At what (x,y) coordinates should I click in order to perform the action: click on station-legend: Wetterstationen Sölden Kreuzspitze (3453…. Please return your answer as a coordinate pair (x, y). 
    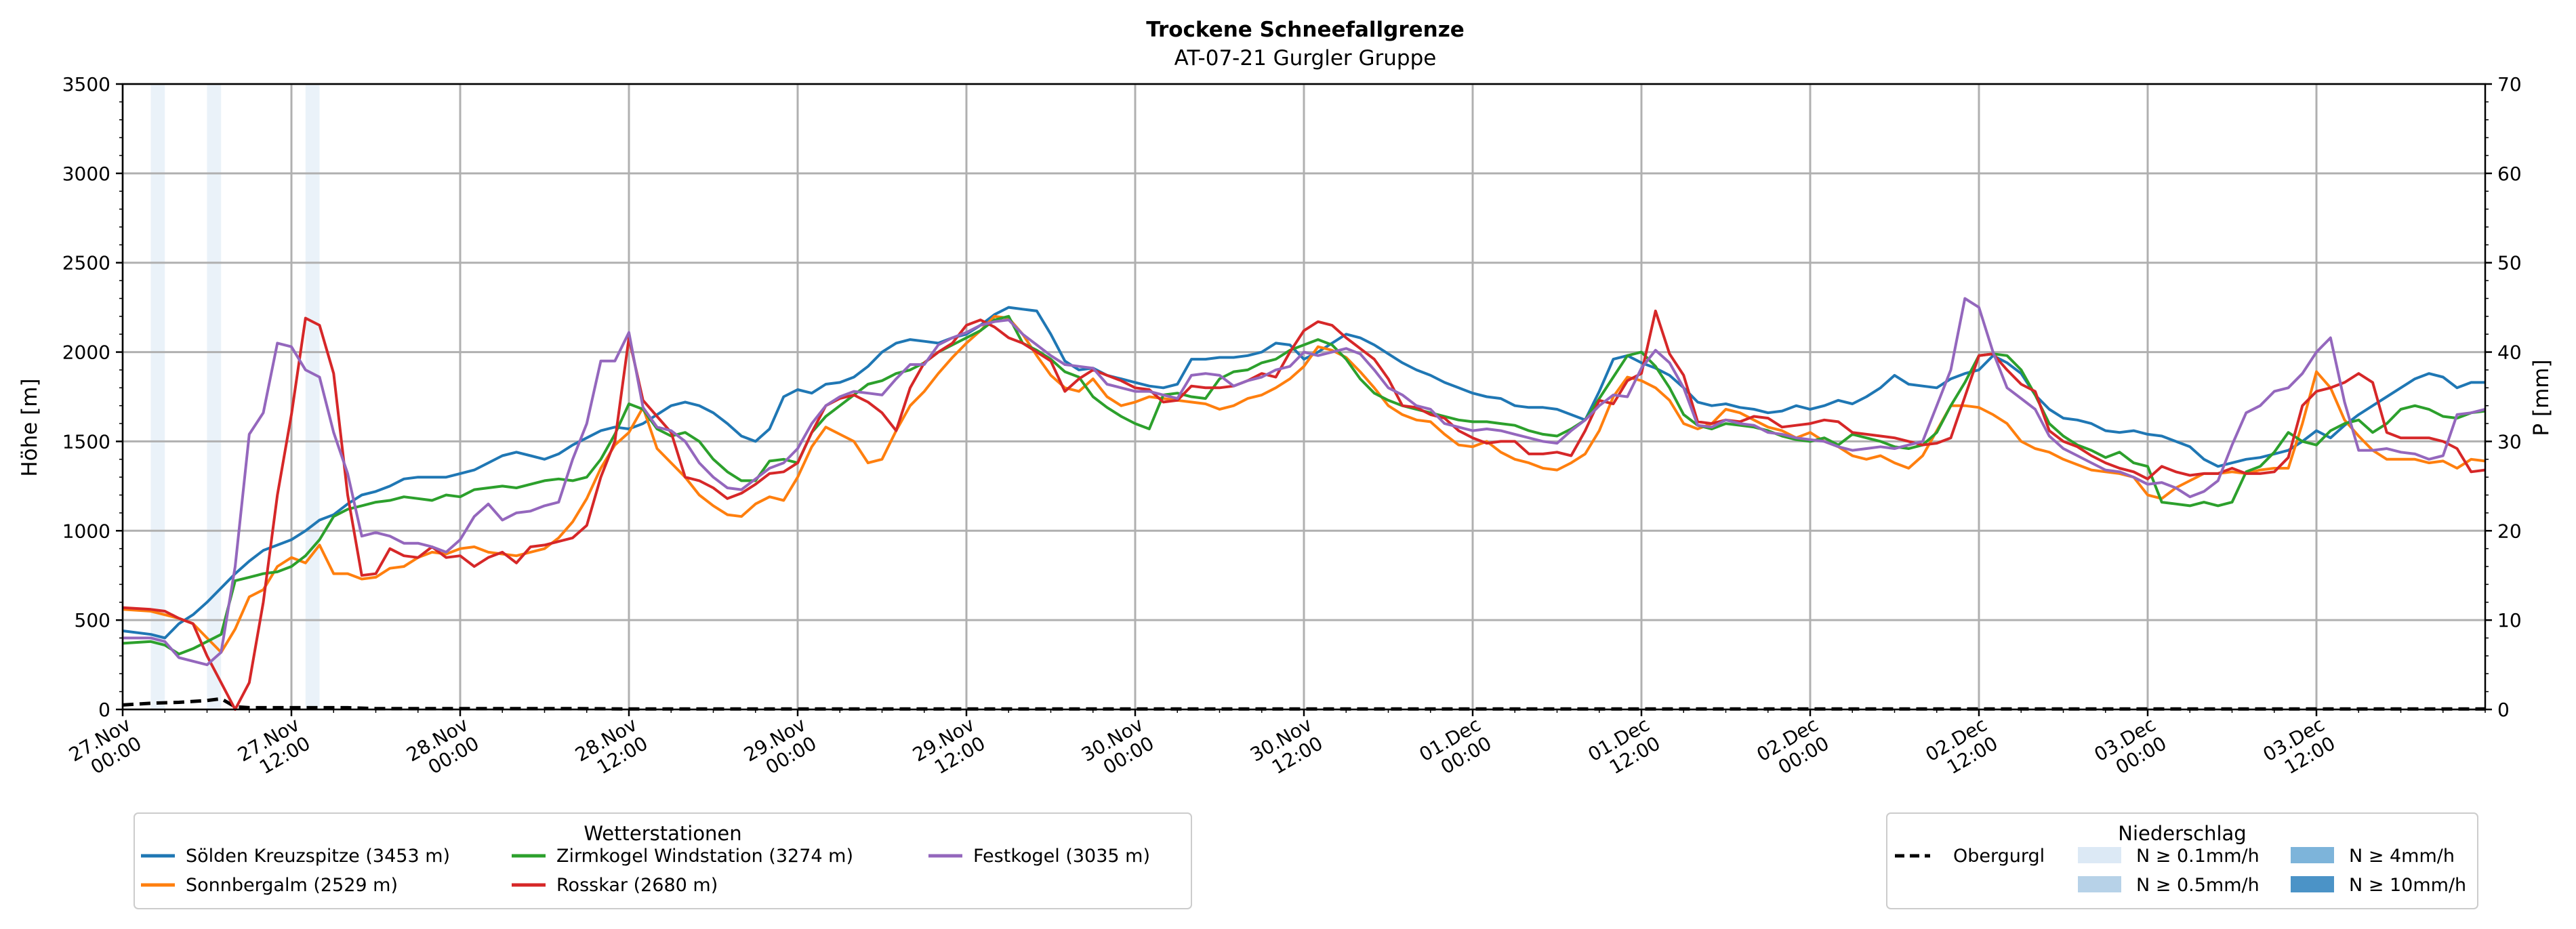
    Looking at the image, I should click on (663, 860).